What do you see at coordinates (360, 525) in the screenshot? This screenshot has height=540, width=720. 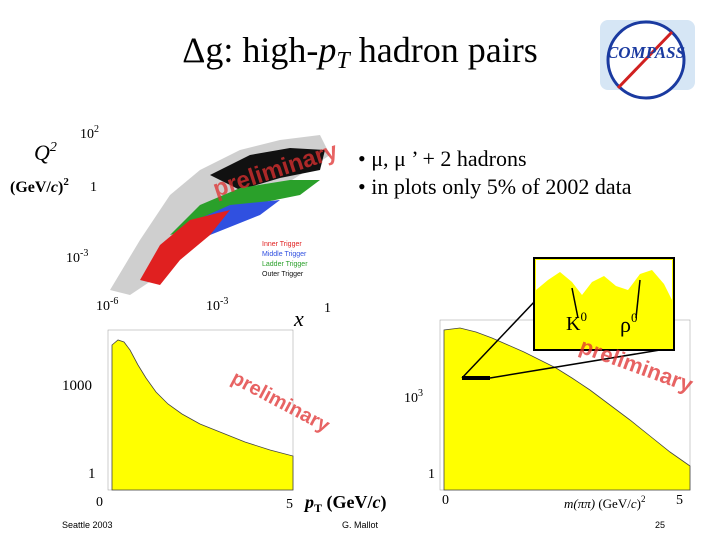 I see `footer-center: G. Mallot` at bounding box center [360, 525].